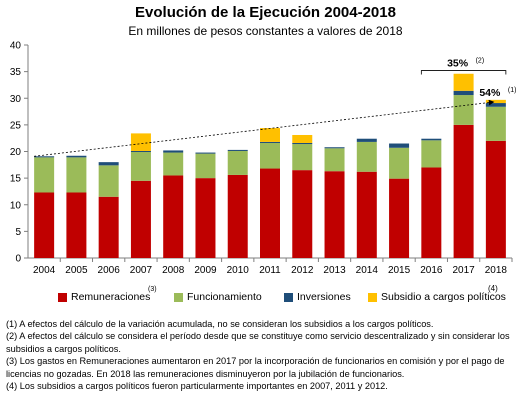 This screenshot has width=531, height=402. I want to click on legend-item-subsidio: Subsidio a cargos políticos, so click(437, 297).